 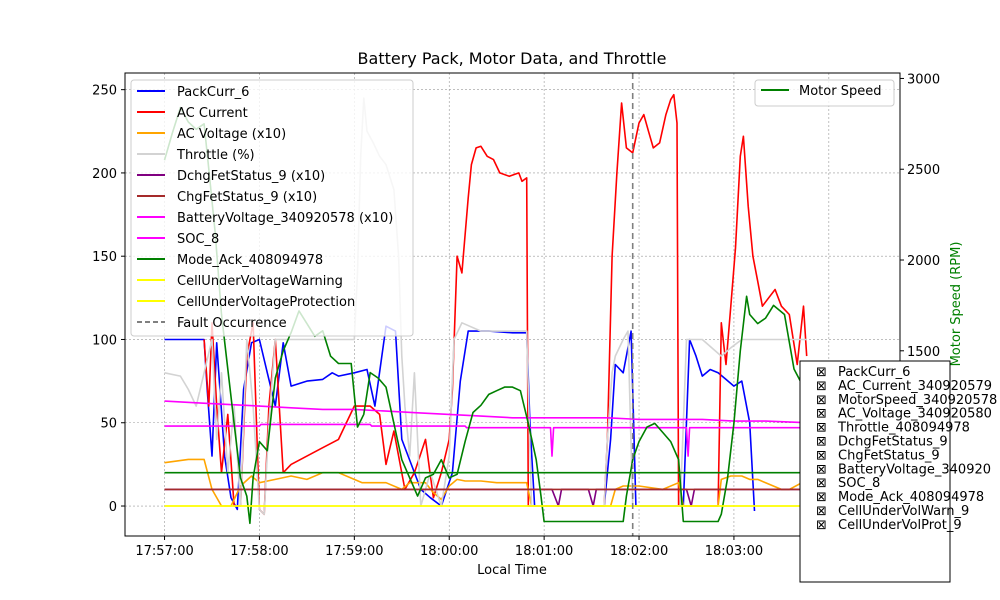 What do you see at coordinates (859, 483) in the screenshot?
I see `checkbox-label: SOC_8` at bounding box center [859, 483].